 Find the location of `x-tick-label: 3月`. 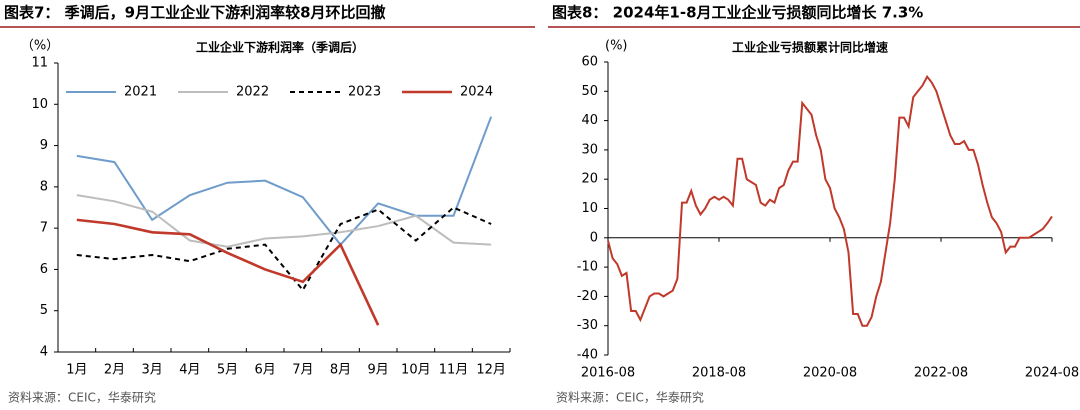

x-tick-label: 3月 is located at coordinates (152, 370).